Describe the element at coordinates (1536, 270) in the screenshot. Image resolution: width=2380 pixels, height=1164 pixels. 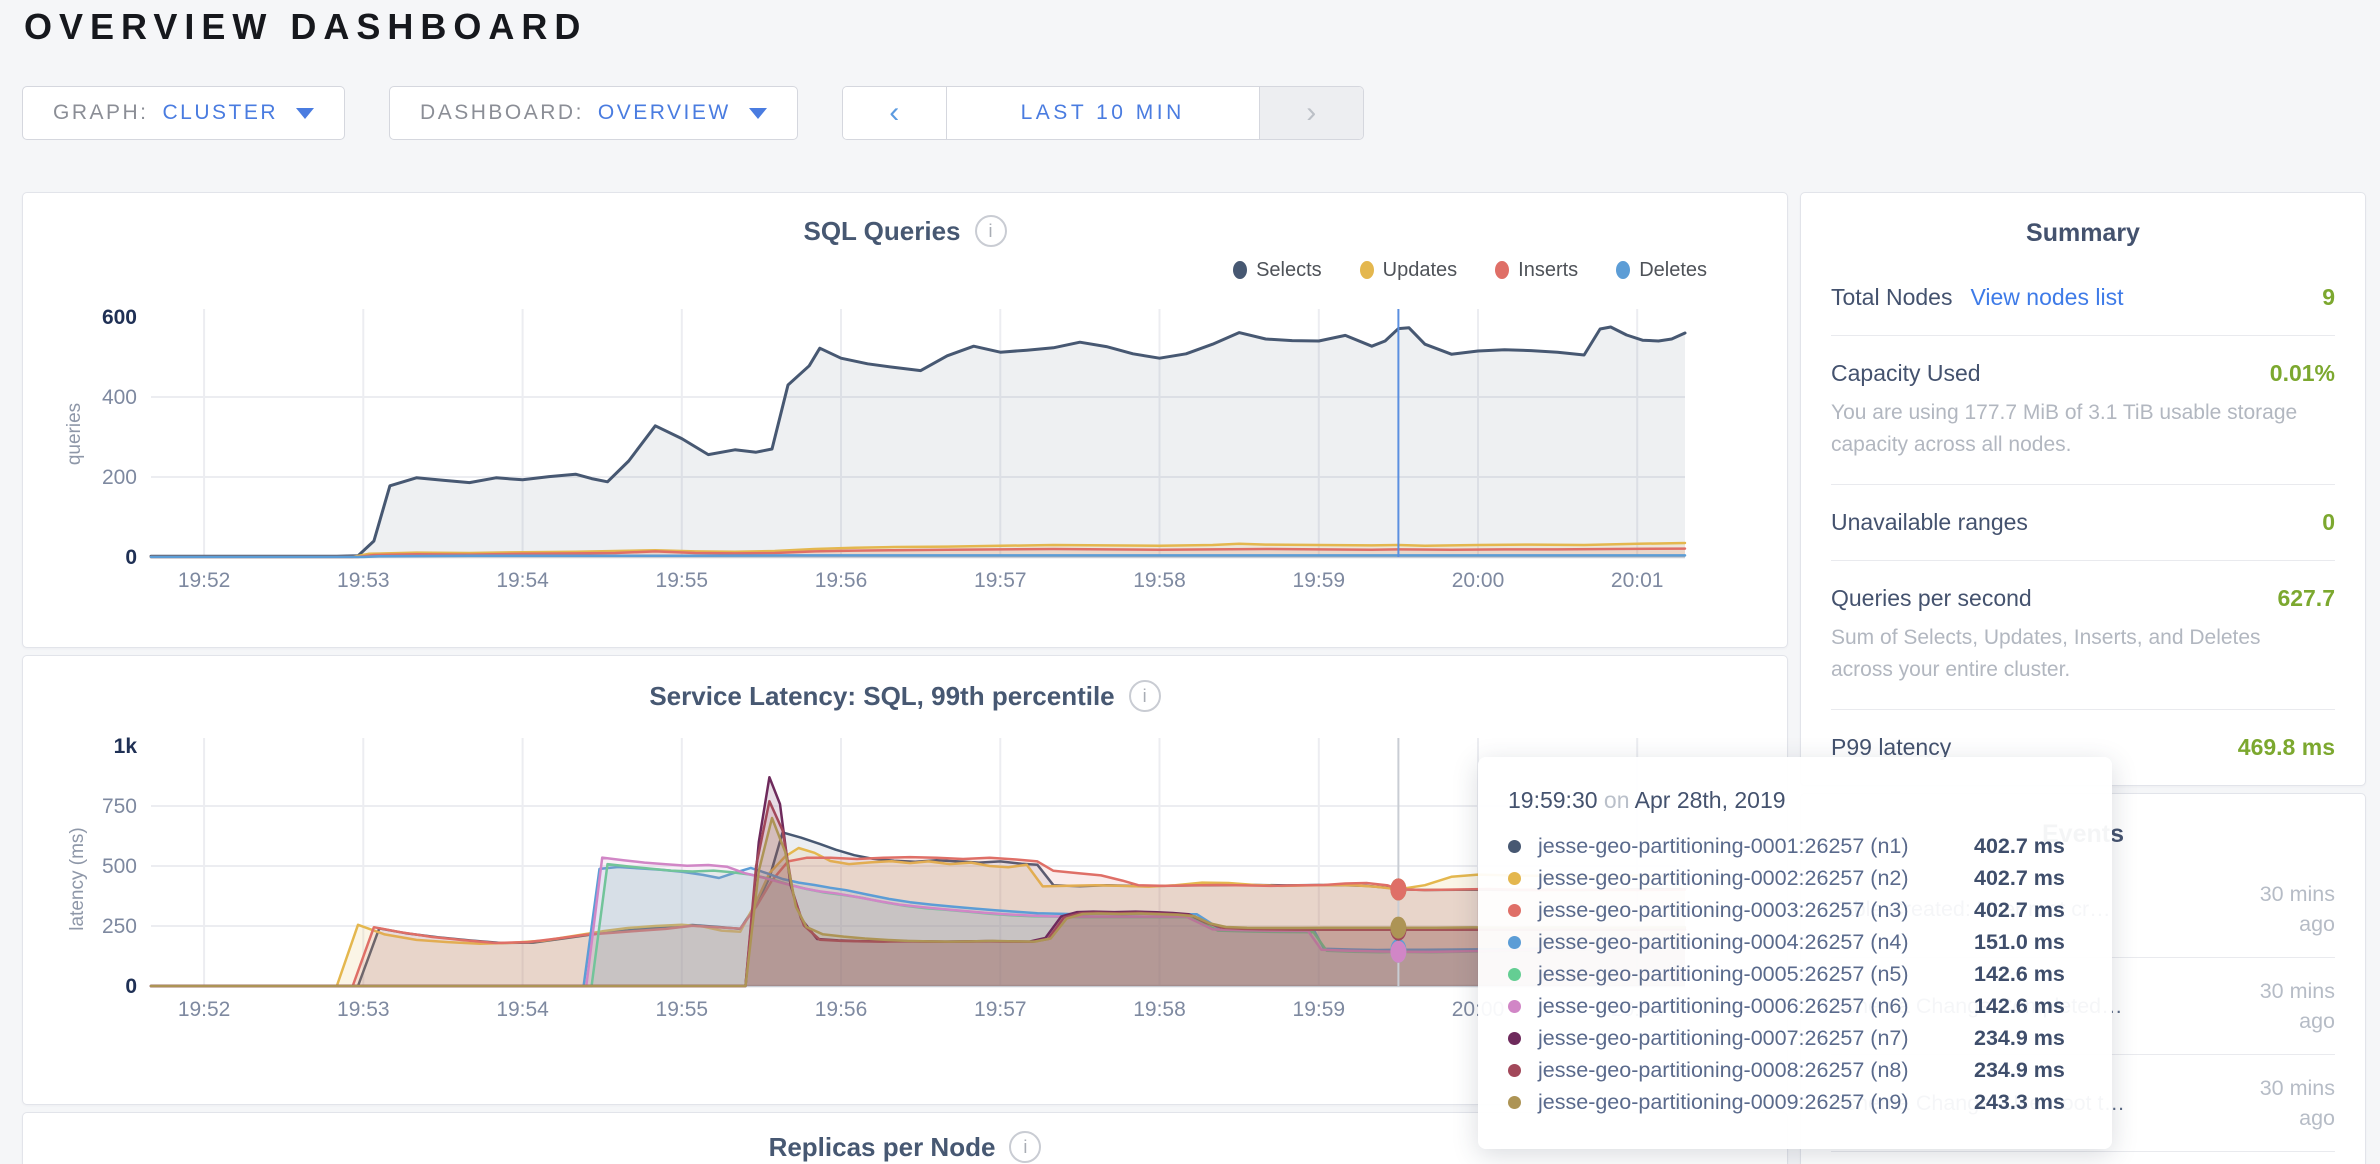
I see `legend-item-inserts: Inserts` at that location.